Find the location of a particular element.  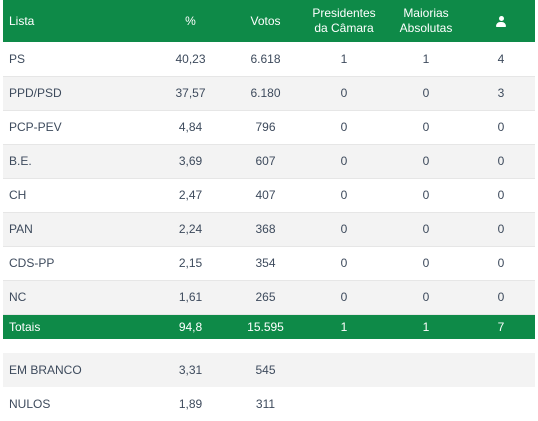

user-icon is located at coordinates (501, 21).